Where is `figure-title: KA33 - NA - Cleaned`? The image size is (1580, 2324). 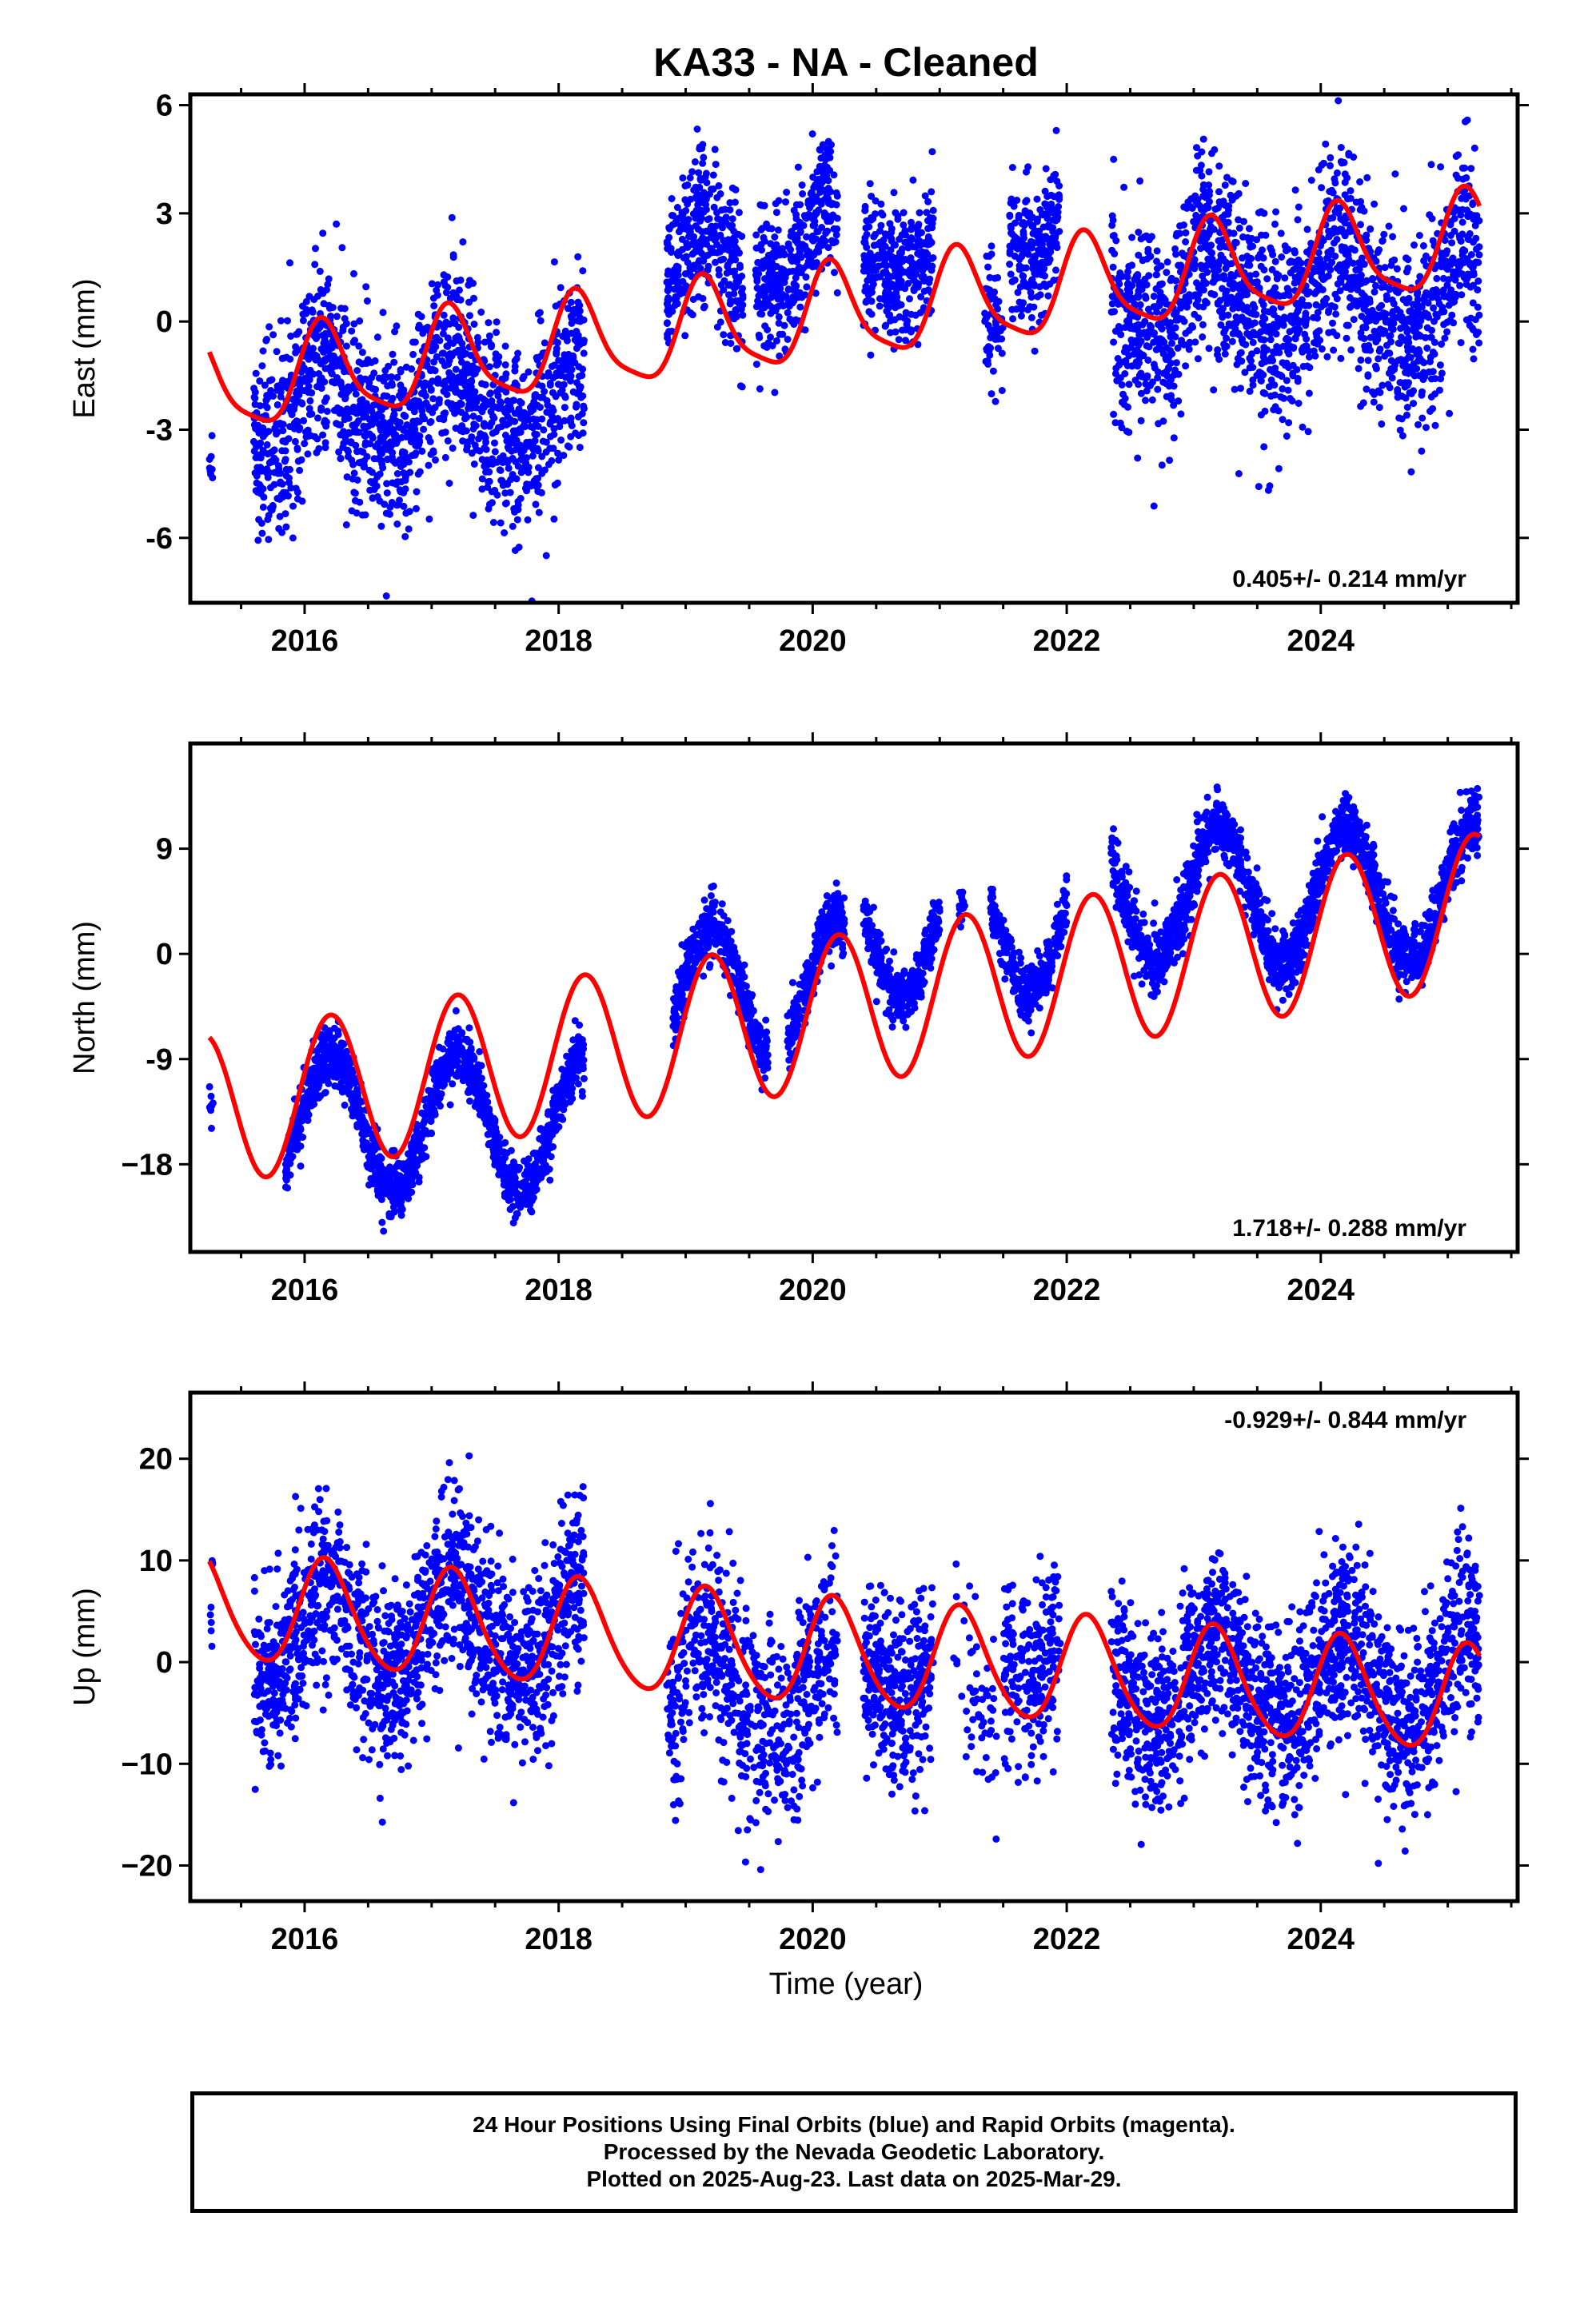
figure-title: KA33 - NA - Cleaned is located at coordinates (846, 62).